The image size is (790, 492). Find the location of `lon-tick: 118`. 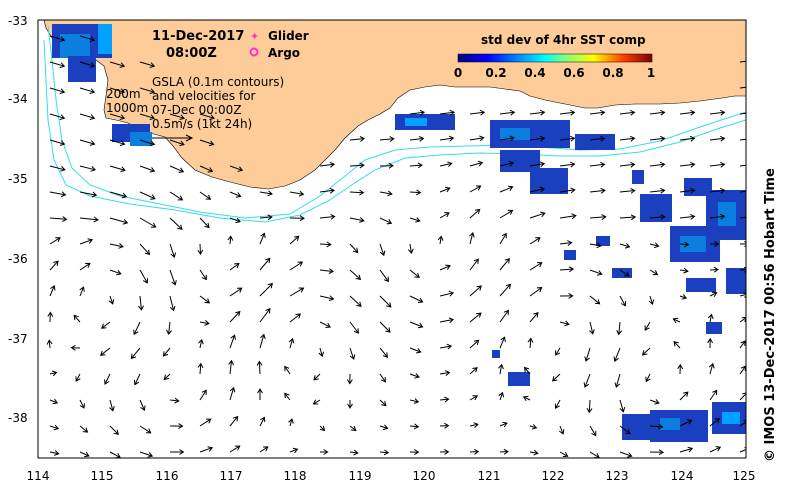

lon-tick: 118 is located at coordinates (295, 476).